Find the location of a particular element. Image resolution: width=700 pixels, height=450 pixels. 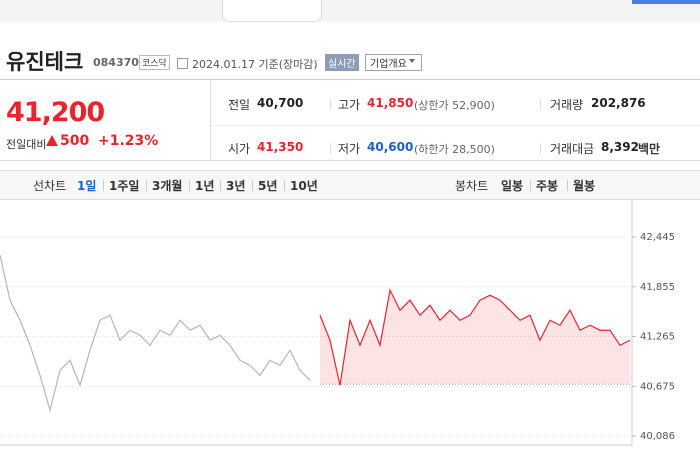

banner-button is located at coordinates (666, 2).